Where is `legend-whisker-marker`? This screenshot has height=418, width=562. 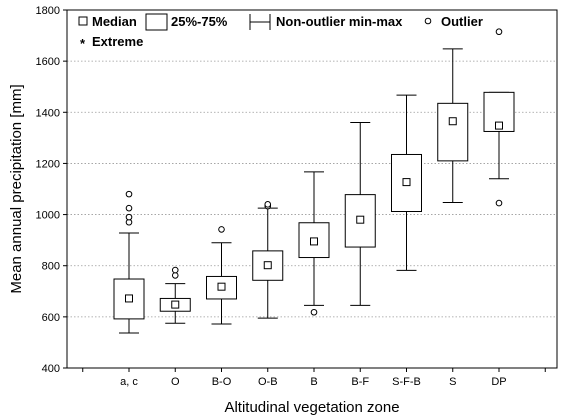
legend-whisker-marker is located at coordinates (260, 22).